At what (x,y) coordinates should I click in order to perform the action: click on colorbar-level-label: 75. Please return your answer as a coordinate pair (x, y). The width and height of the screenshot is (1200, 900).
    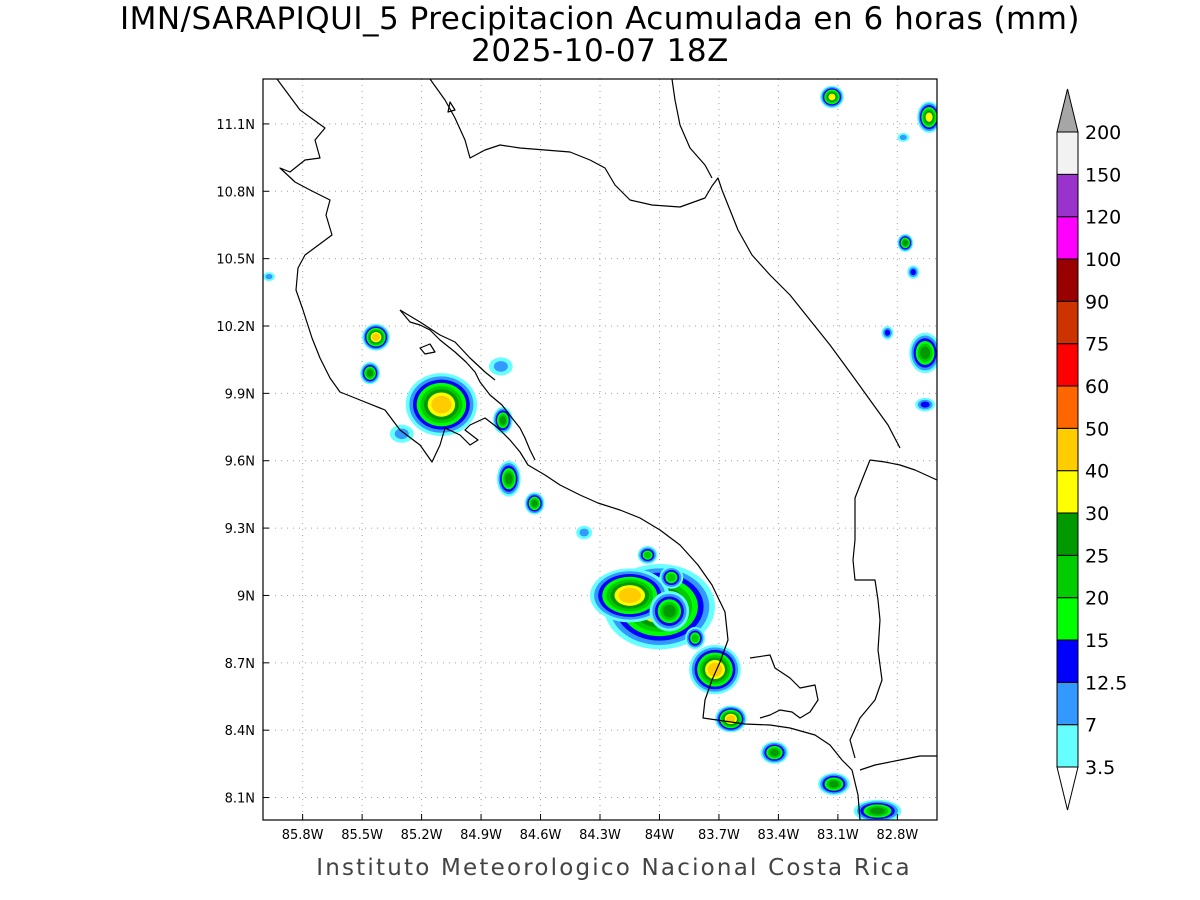
    Looking at the image, I should click on (1097, 345).